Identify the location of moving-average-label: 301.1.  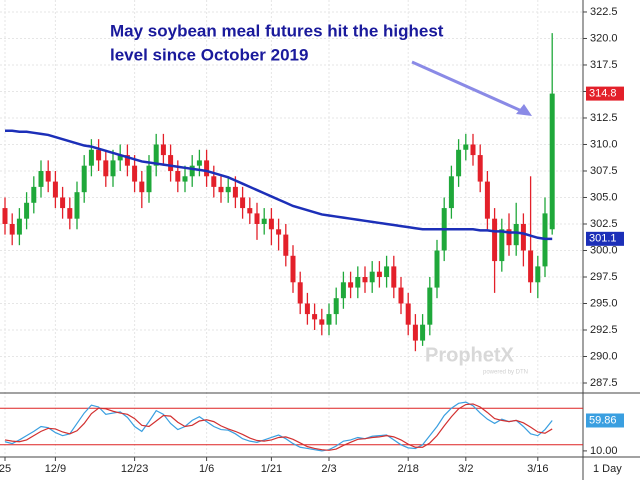
(603, 239).